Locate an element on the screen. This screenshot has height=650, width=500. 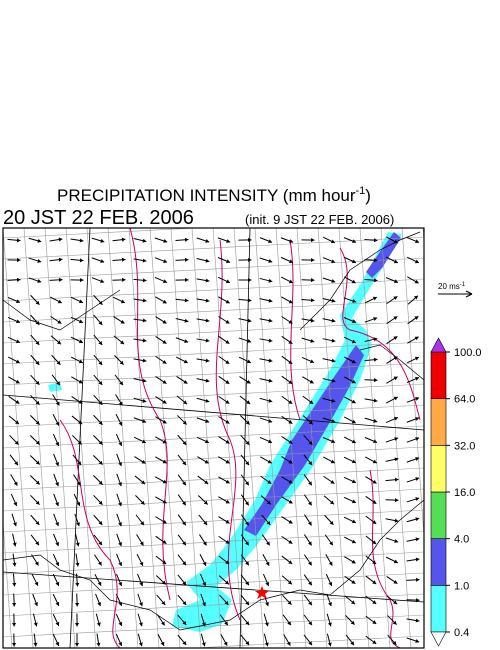
colorbar-under is located at coordinates (438, 639).